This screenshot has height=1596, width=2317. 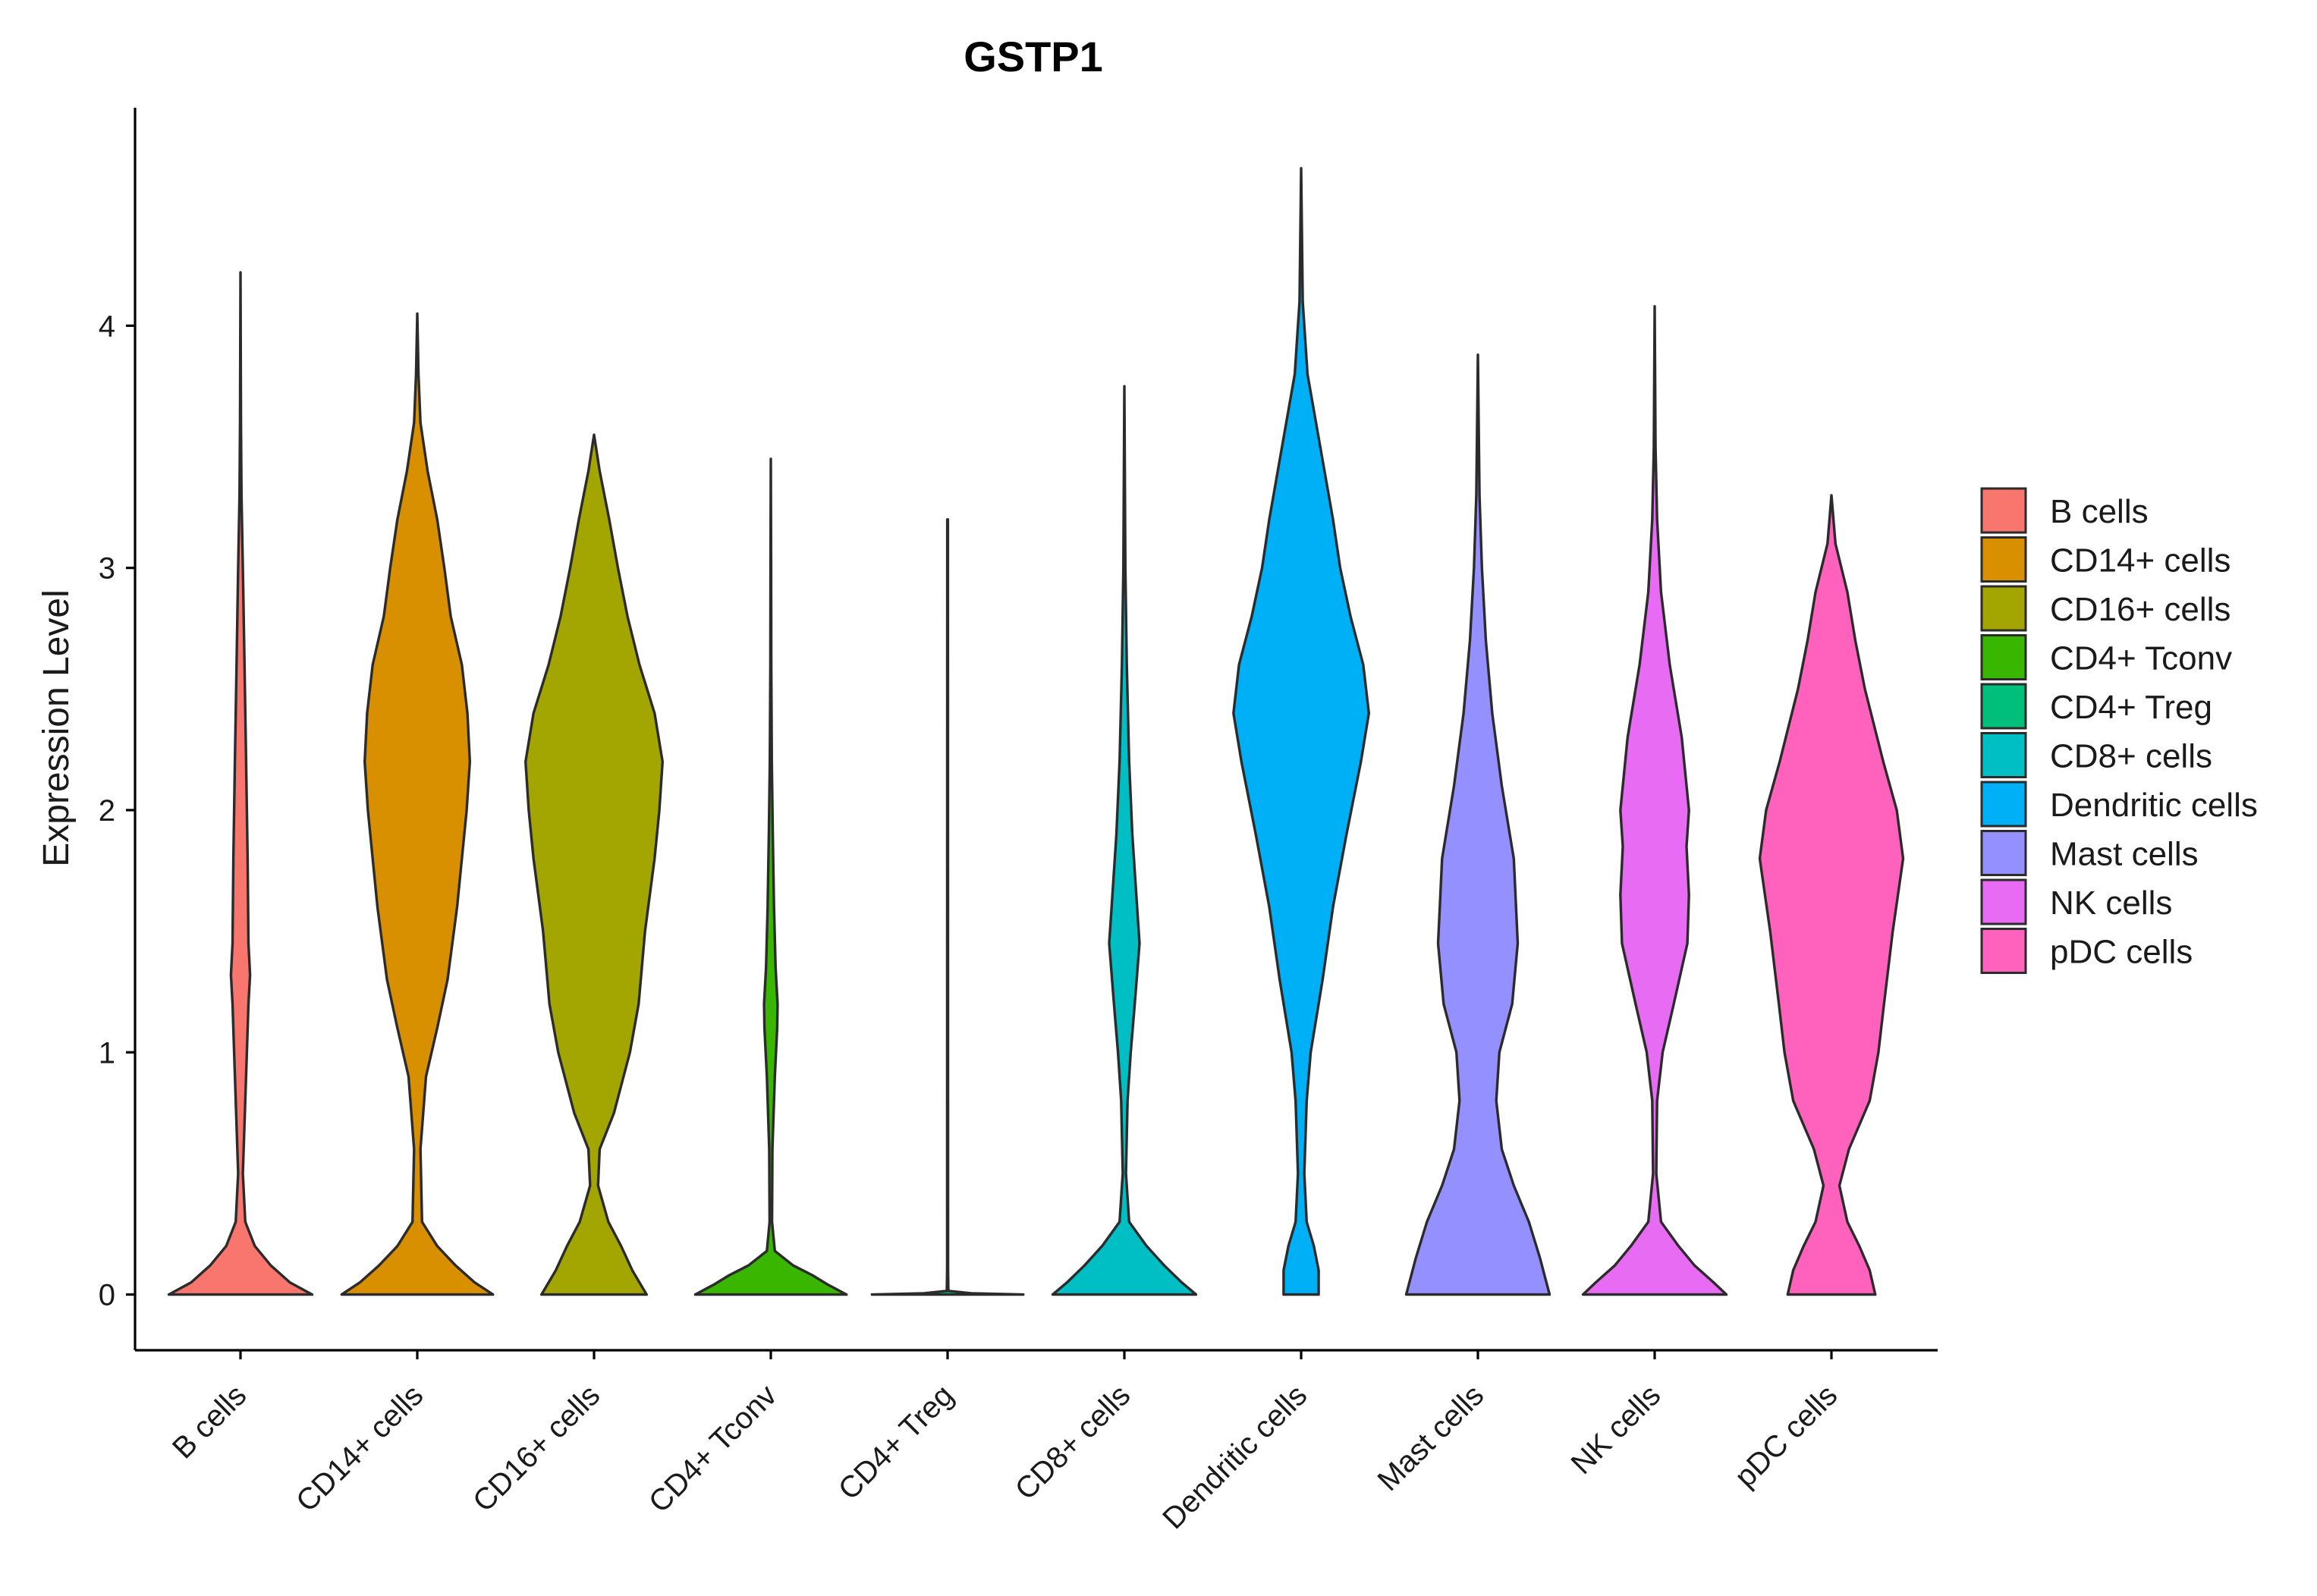 What do you see at coordinates (713, 1448) in the screenshot?
I see `x-tick-label: CD4+ Tconv` at bounding box center [713, 1448].